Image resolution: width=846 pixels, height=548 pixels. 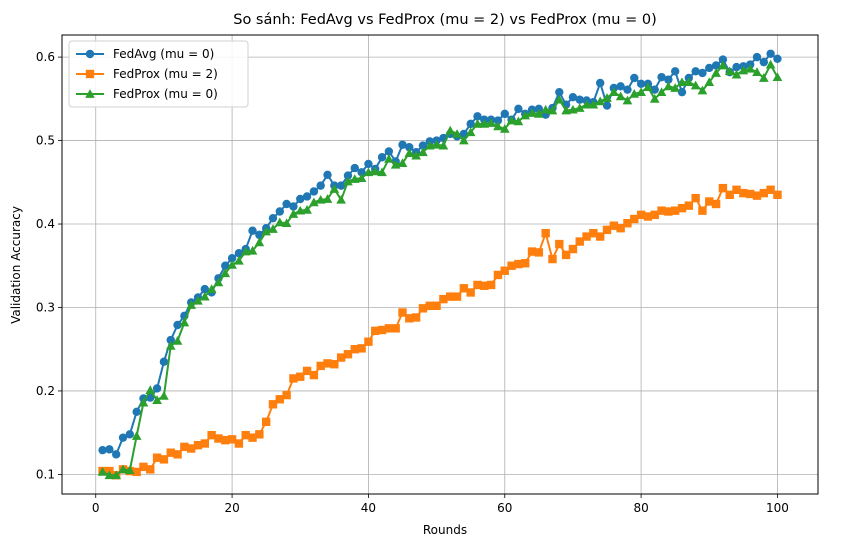 What do you see at coordinates (163, 54) in the screenshot?
I see `legend-label: FedAvg (mu = 0)` at bounding box center [163, 54].